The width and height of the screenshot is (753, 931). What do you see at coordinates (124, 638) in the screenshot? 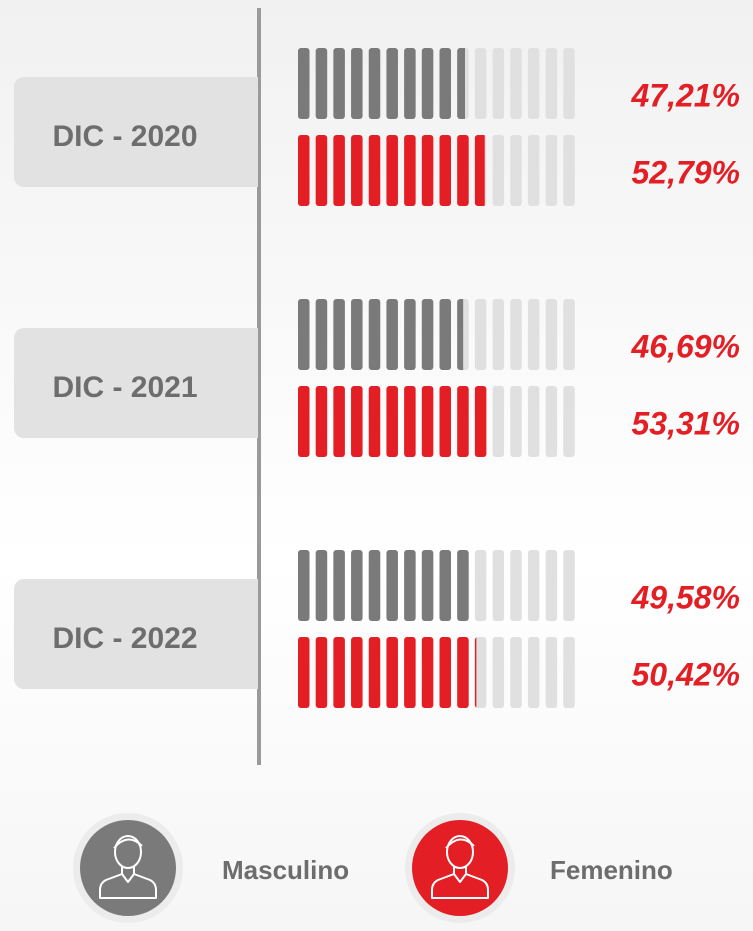
I see `category-label: DIC - 2022` at bounding box center [124, 638].